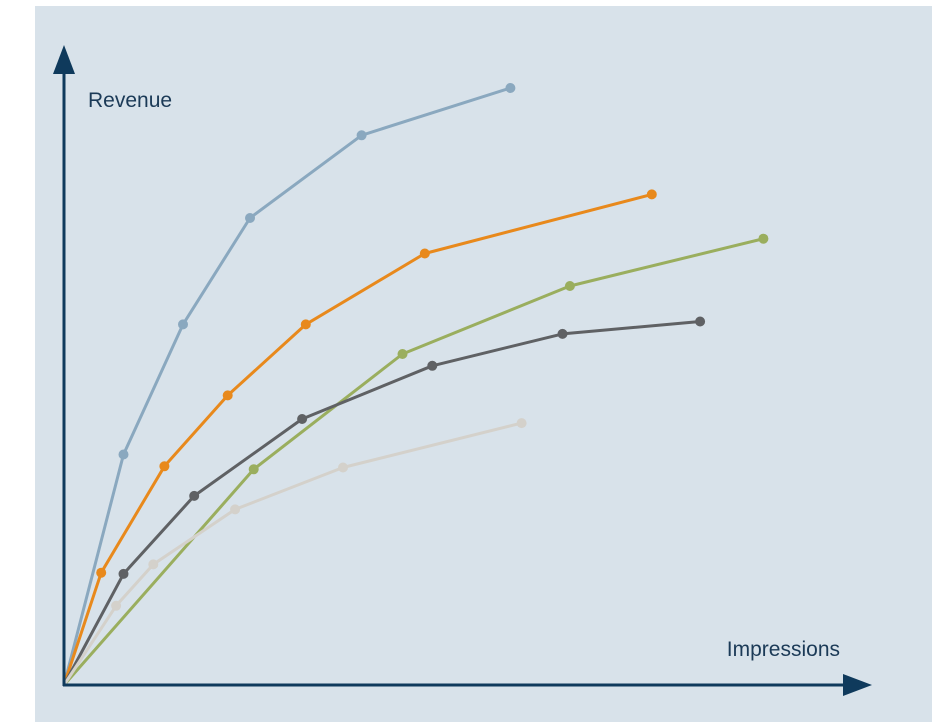  I want to click on x-axis-arrow, so click(857, 685).